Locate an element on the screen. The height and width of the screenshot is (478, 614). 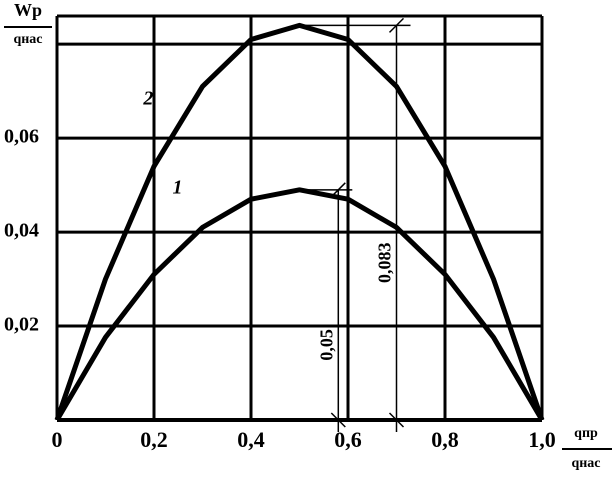
y-tick-label: 0,04 is located at coordinates (21, 231).